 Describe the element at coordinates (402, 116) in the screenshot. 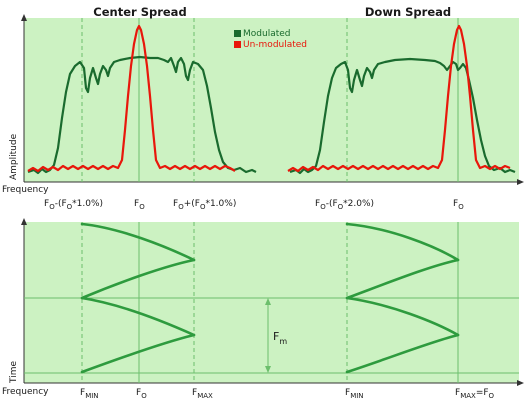

I see `modulated-down-curve` at that location.